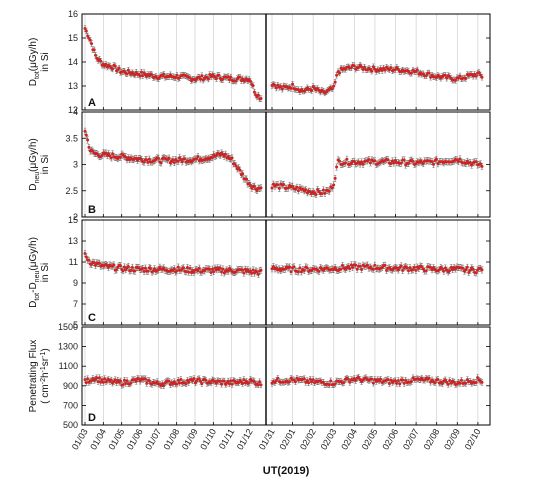  What do you see at coordinates (68, 347) in the screenshot?
I see `y-tick-label: 1300` at bounding box center [68, 347].